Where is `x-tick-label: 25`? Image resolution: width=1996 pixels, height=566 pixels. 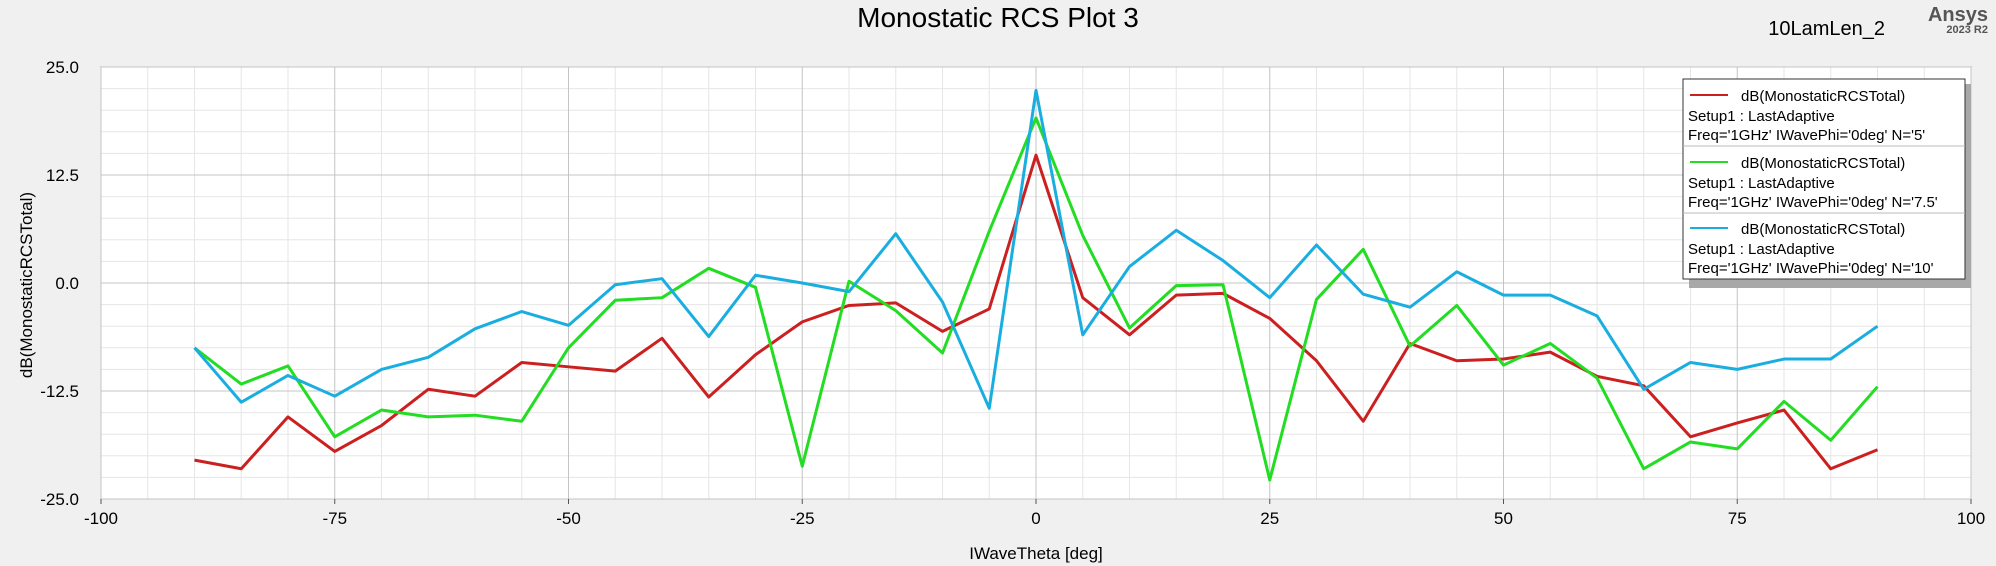
x-tick-label: 25 is located at coordinates (1269, 518).